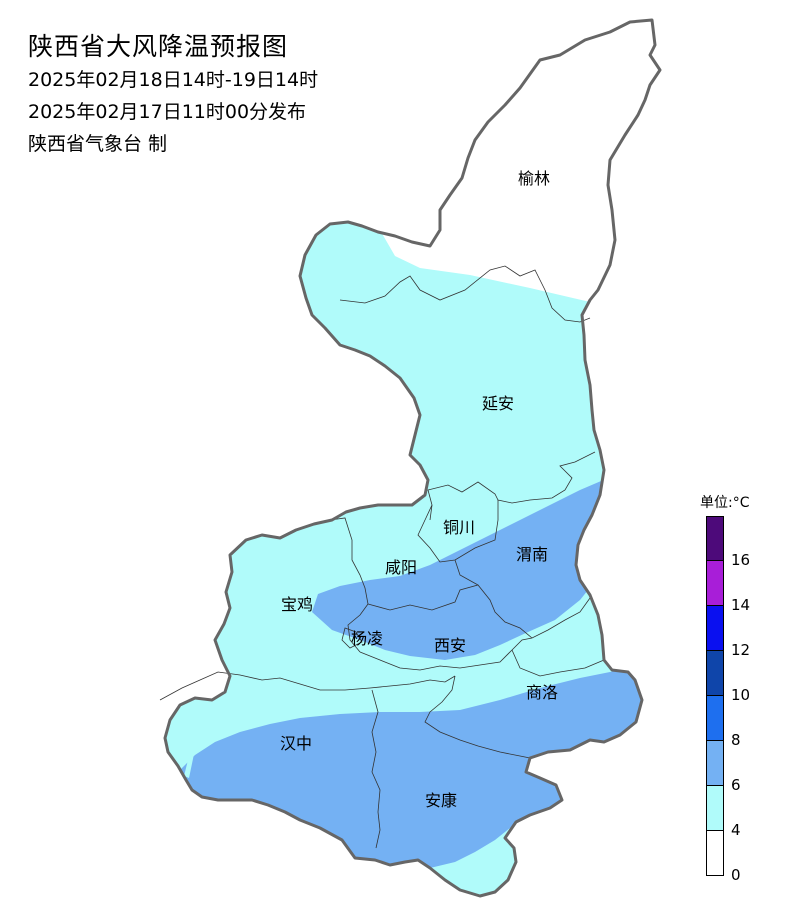 The width and height of the screenshot is (800, 915). What do you see at coordinates (173, 80) in the screenshot?
I see `forecast-period: 2025年02月18日14时-19日14时` at bounding box center [173, 80].